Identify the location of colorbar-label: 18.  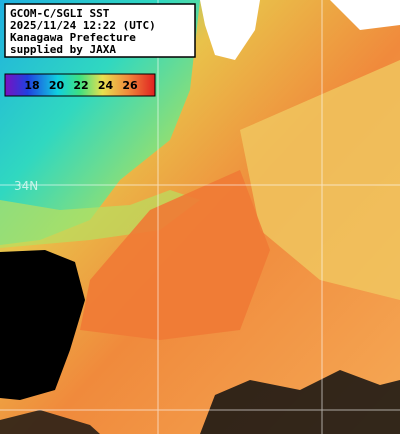
(31, 85).